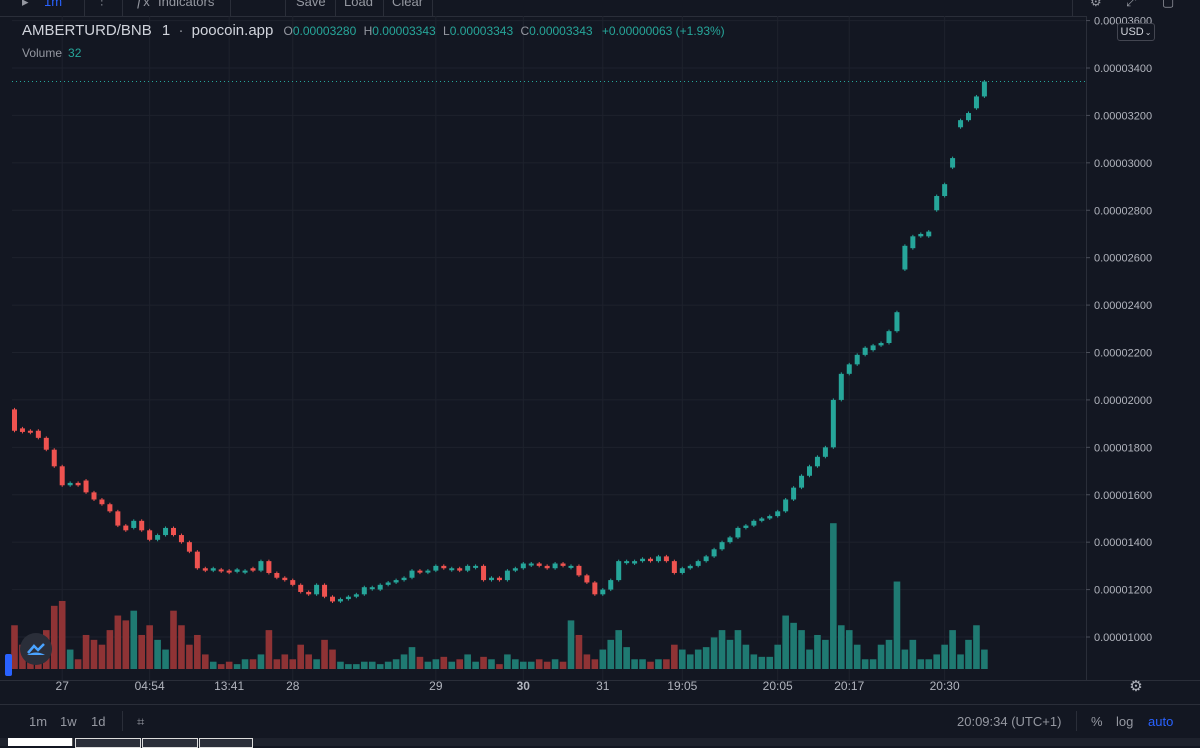 The height and width of the screenshot is (748, 1200). Describe the element at coordinates (778, 686) in the screenshot. I see `time-tick-label: 20:05` at that location.